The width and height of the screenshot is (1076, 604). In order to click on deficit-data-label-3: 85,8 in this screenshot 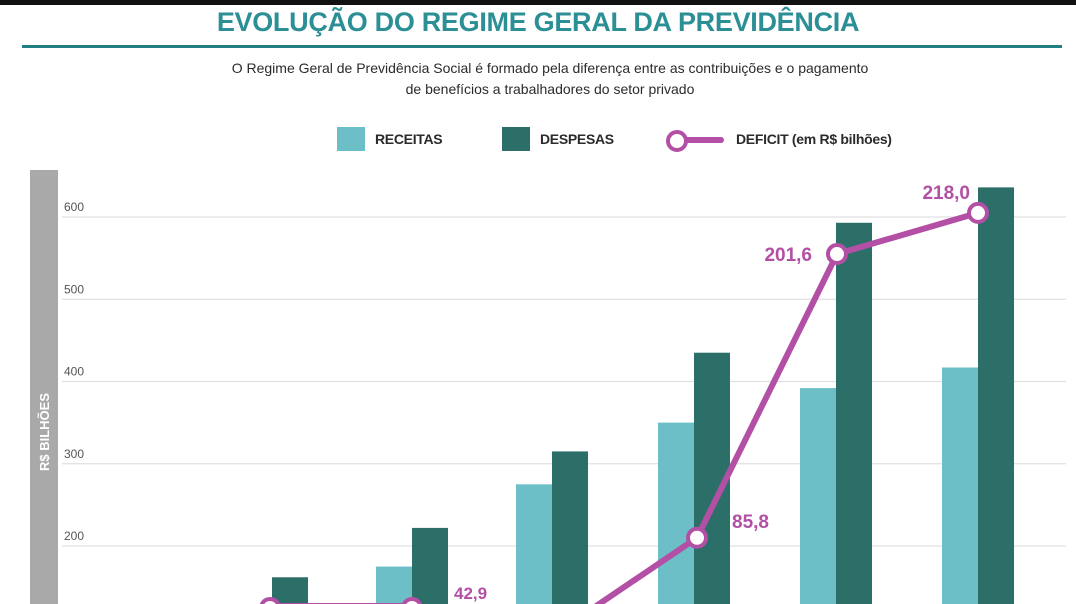, I will do `click(750, 522)`.